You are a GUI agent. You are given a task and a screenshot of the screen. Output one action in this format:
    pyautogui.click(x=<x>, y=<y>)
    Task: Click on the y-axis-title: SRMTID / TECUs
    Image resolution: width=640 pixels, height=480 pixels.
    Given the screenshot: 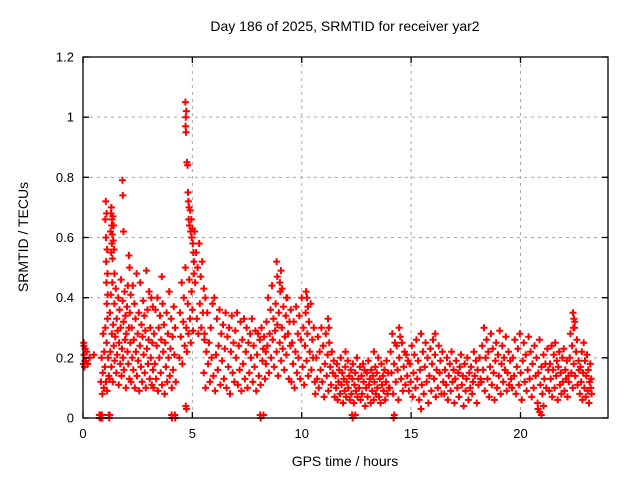 What is the action you would take?
    pyautogui.click(x=23, y=237)
    